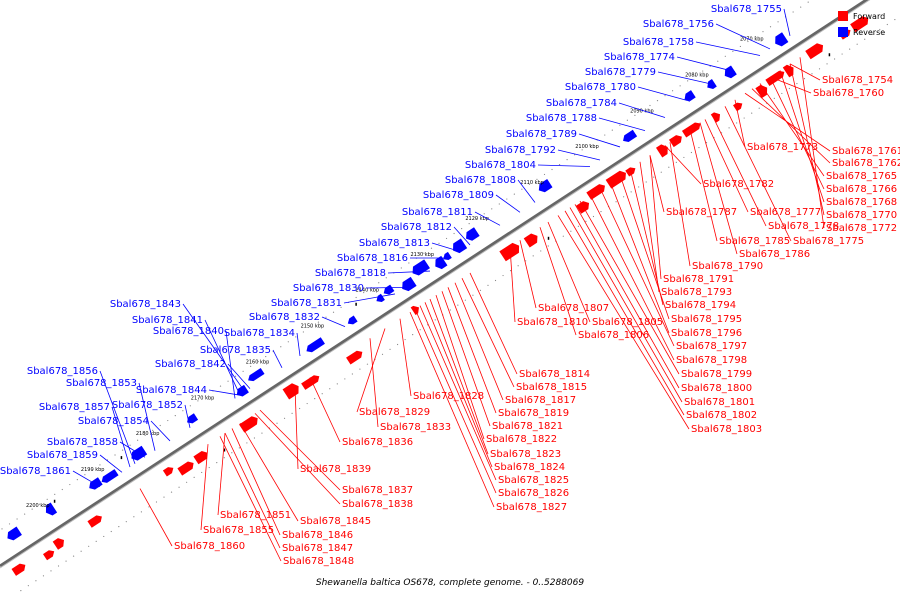 The image size is (900, 600). What do you see at coordinates (716, 374) in the screenshot?
I see `forward-gene-label: Sbal678_1799` at bounding box center [716, 374].